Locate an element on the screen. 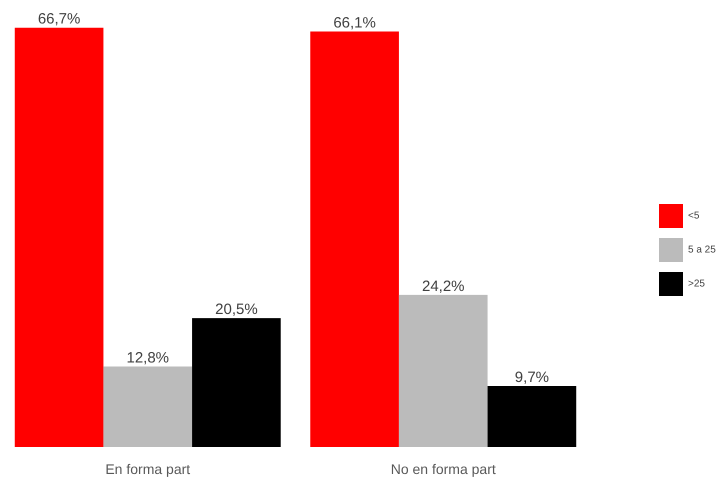 Image resolution: width=718 pixels, height=478 pixels. x-tick-label: No en forma part is located at coordinates (443, 469).